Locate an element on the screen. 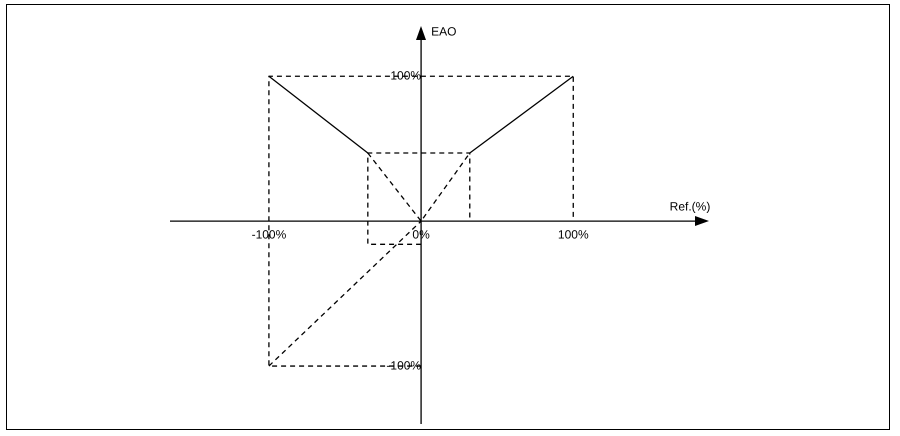  y-axis-title: EAO is located at coordinates (443, 31).